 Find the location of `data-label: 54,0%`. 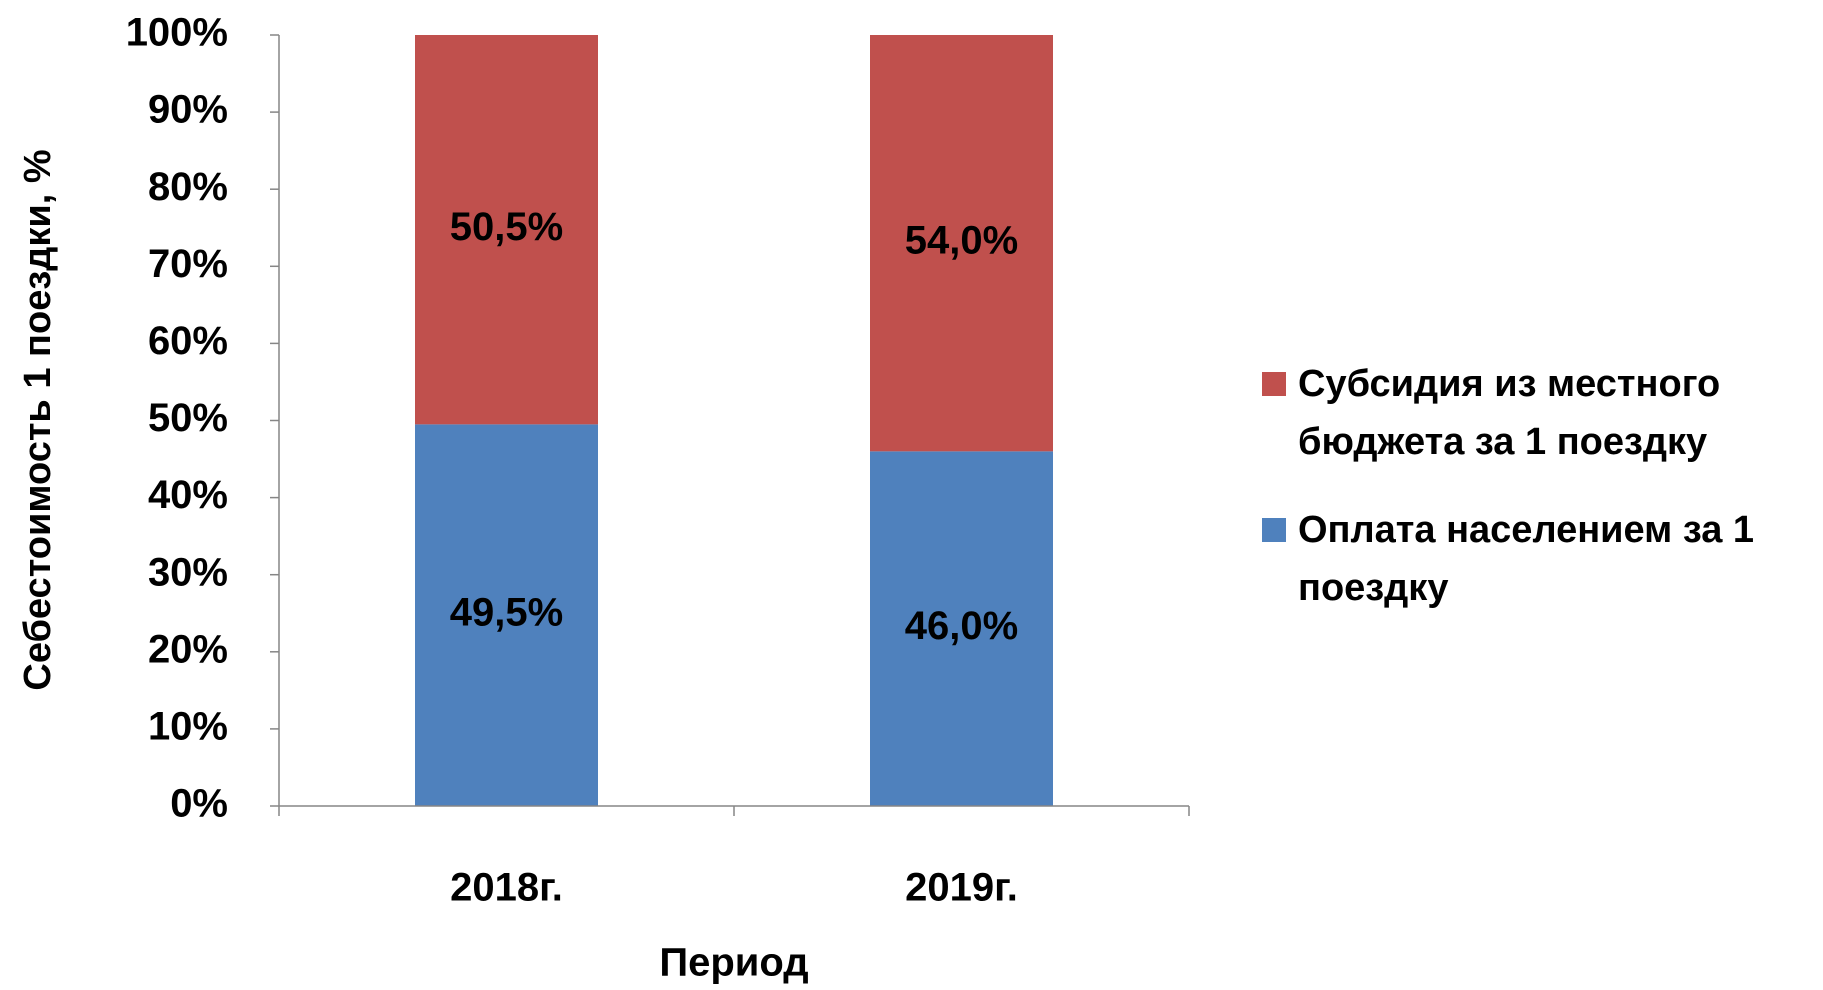

data-label: 54,0% is located at coordinates (961, 241).